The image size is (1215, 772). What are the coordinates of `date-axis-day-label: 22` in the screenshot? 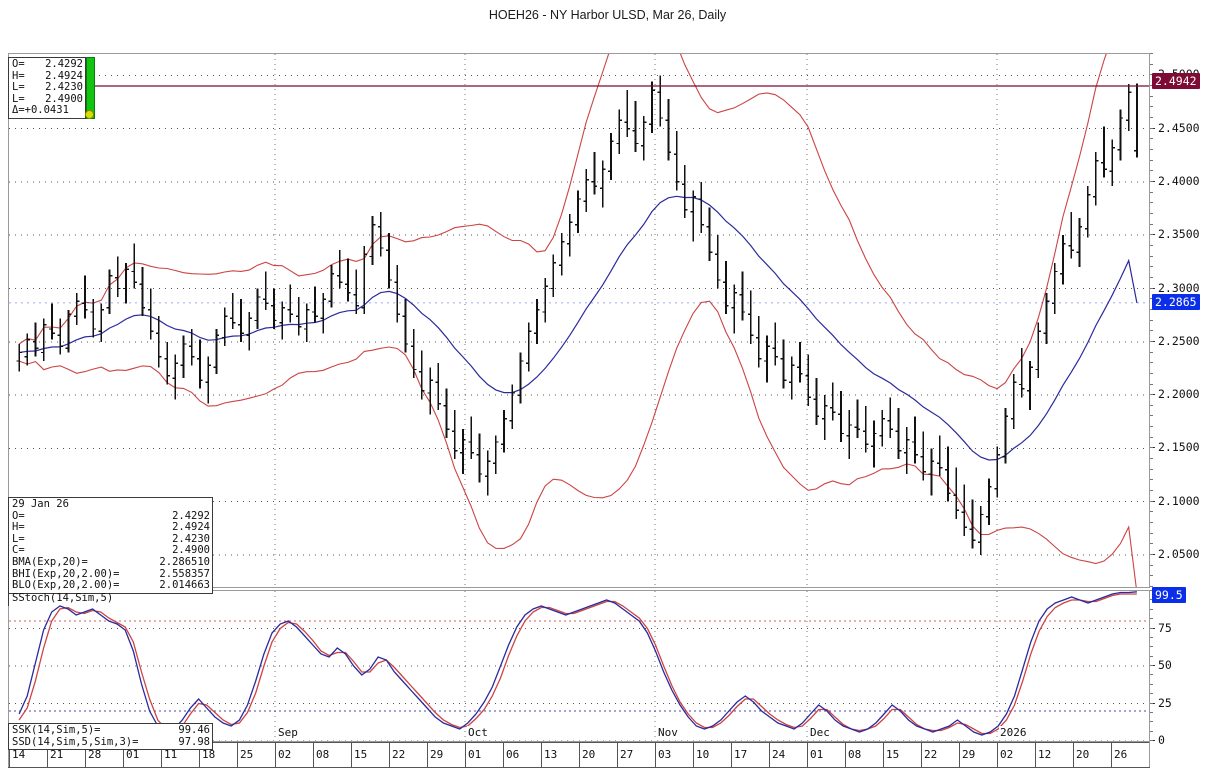 It's located at (931, 754).